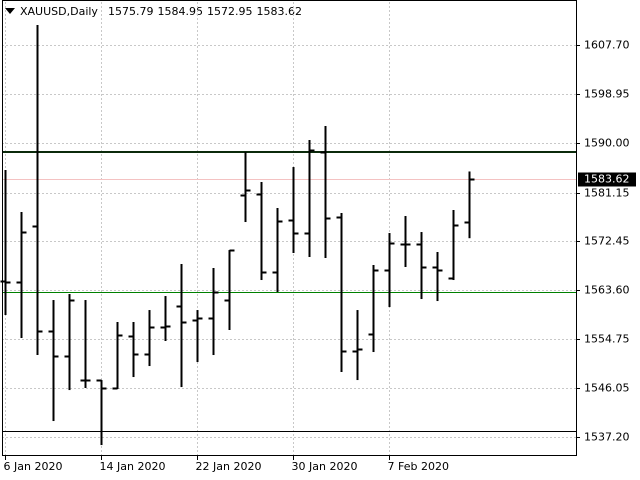  I want to click on price-label: 1583.62, so click(607, 179).